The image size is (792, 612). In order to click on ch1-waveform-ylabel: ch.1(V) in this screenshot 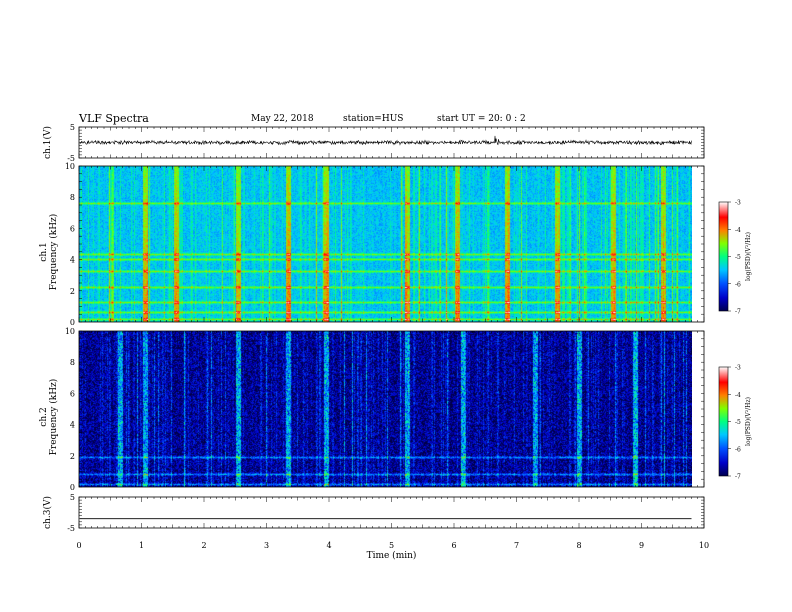, I will do `click(47, 142)`.